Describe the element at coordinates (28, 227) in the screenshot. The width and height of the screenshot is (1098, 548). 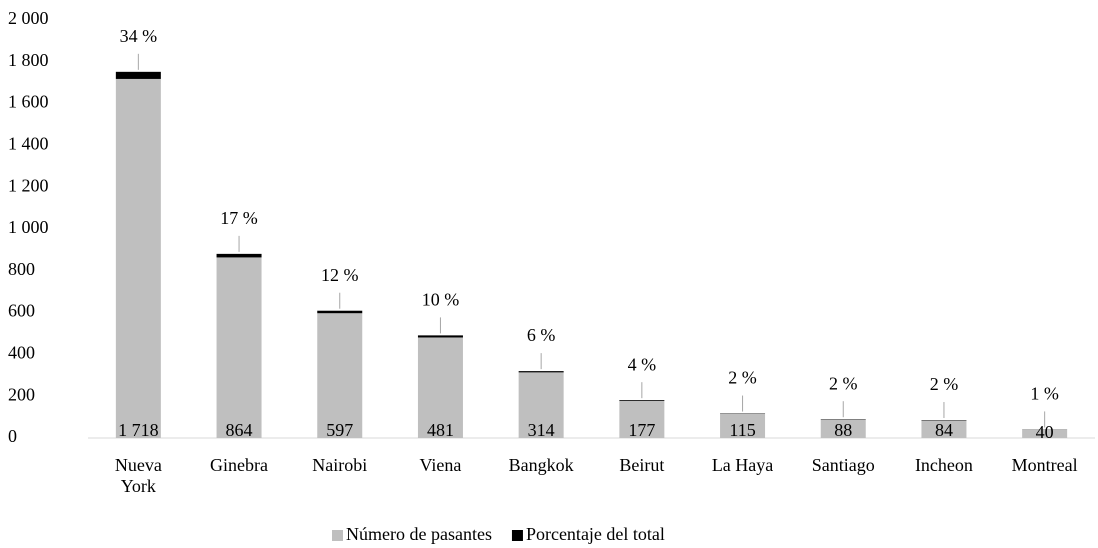
I see `y-tick-label: 1 000` at that location.